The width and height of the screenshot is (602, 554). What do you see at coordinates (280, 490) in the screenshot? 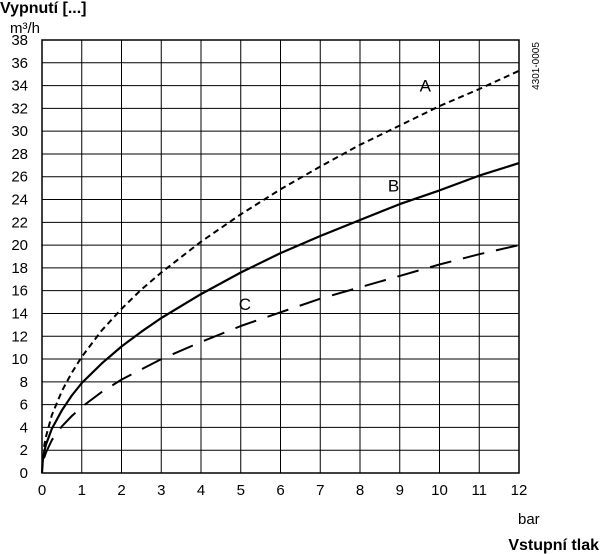
I see `x-tick-label: 6` at bounding box center [280, 490].